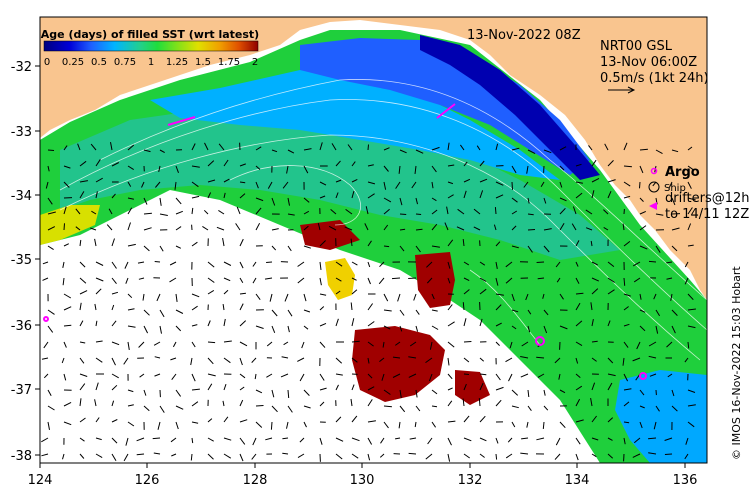 The width and height of the screenshot is (750, 496). I want to click on legend-colorbar, so click(151, 46).